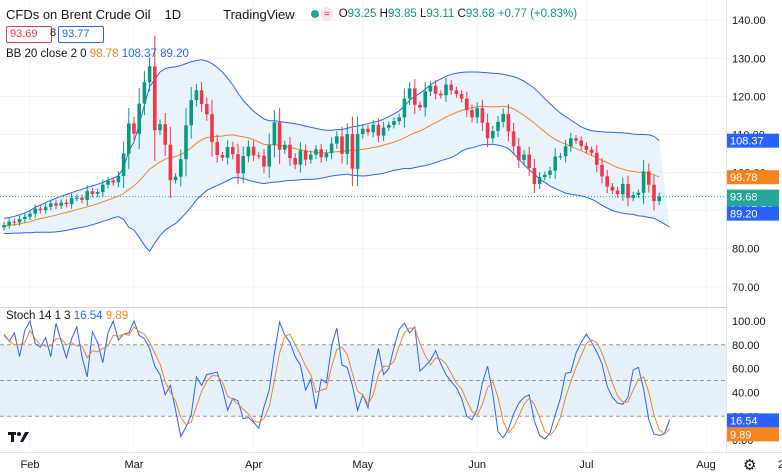 This screenshot has height=474, width=782. What do you see at coordinates (19, 437) in the screenshot?
I see `tradingview-logo-icon` at bounding box center [19, 437].